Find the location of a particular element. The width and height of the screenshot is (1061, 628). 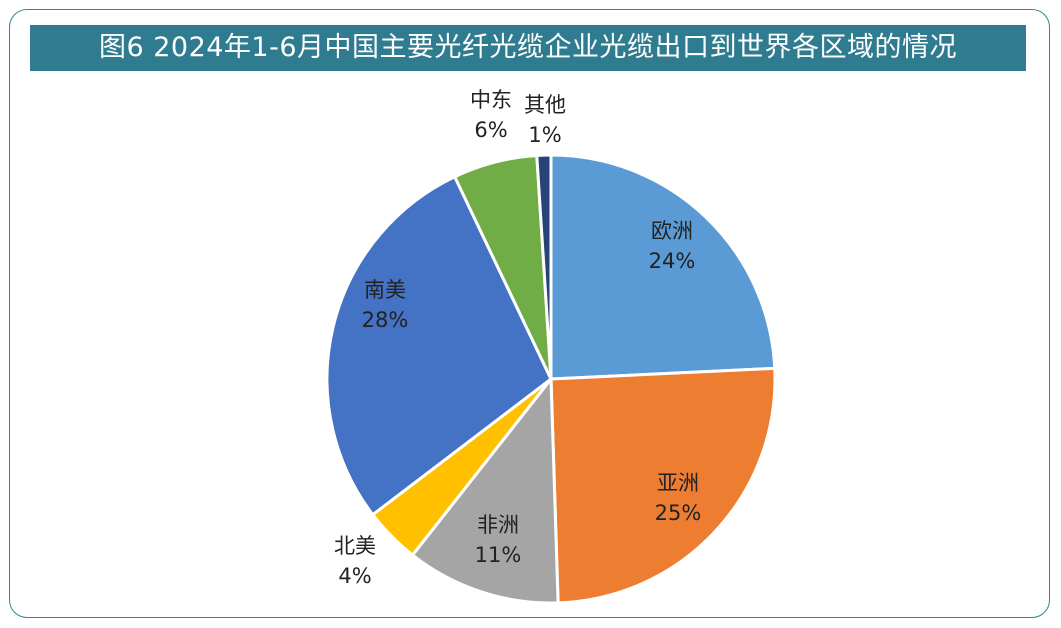

slice-label-pct-2: 11% is located at coordinates (498, 555).